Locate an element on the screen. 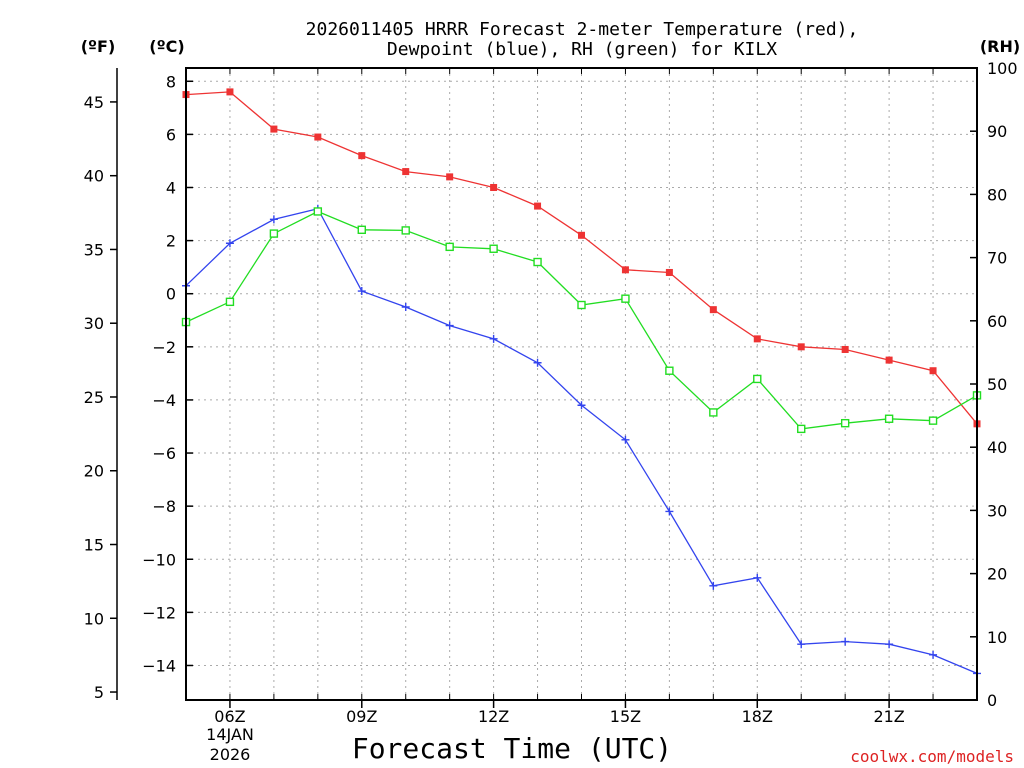 This screenshot has height=768, width=1024. fahrenheit-tick-label: 5 is located at coordinates (99, 692).